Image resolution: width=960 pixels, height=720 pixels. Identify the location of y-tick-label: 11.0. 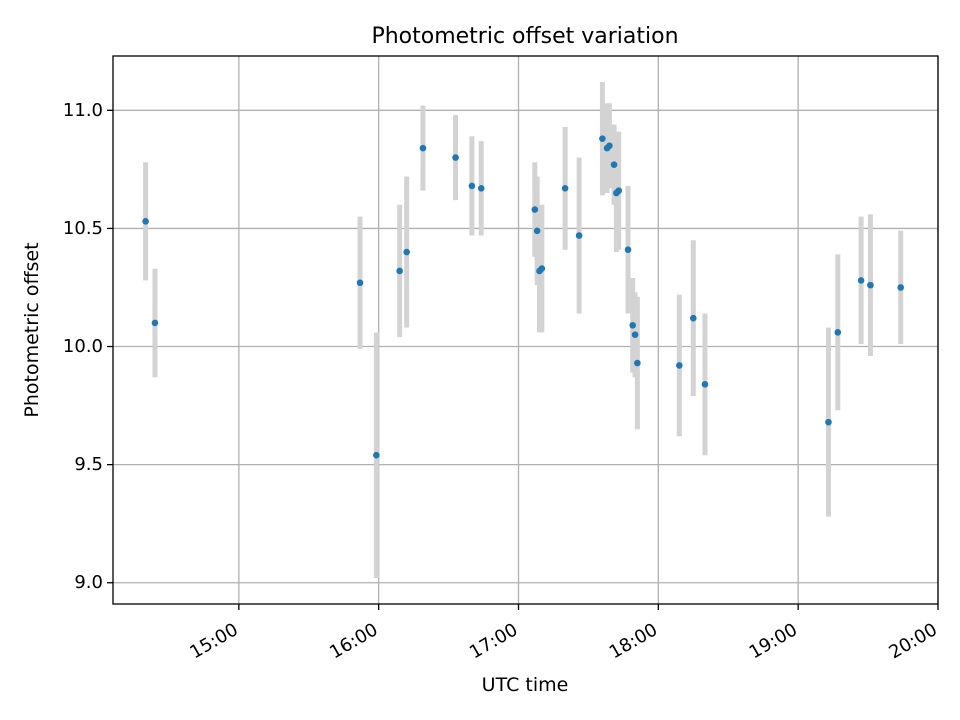
(83, 110).